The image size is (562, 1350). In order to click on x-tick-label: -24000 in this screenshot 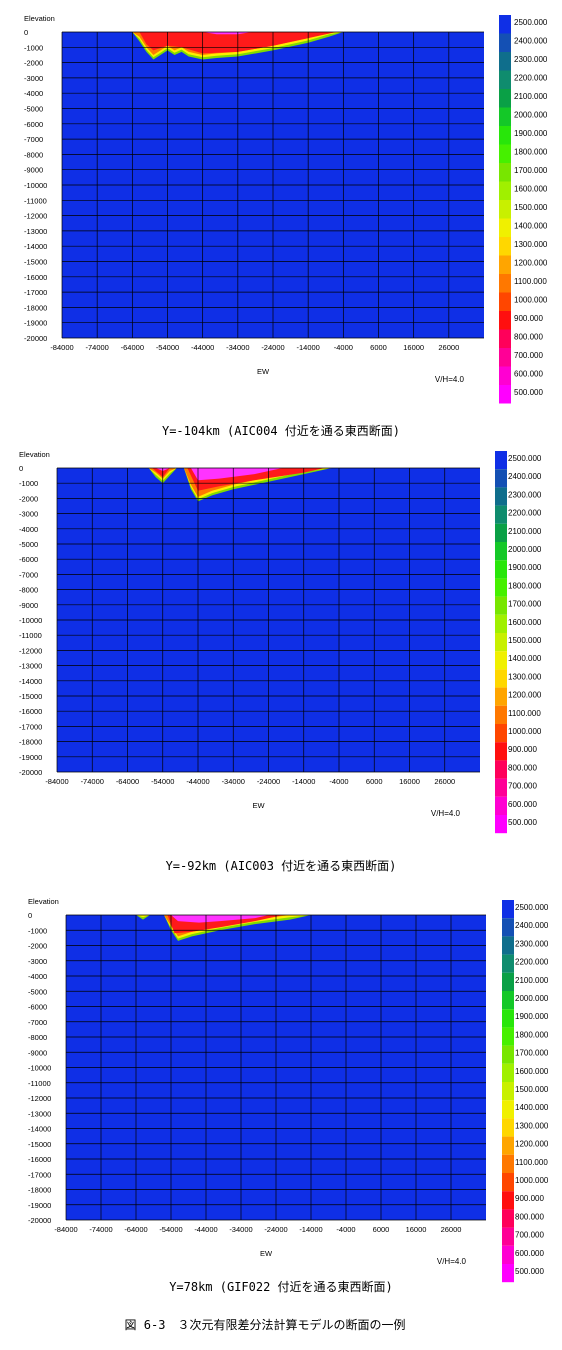, I will do `click(275, 1229)`.